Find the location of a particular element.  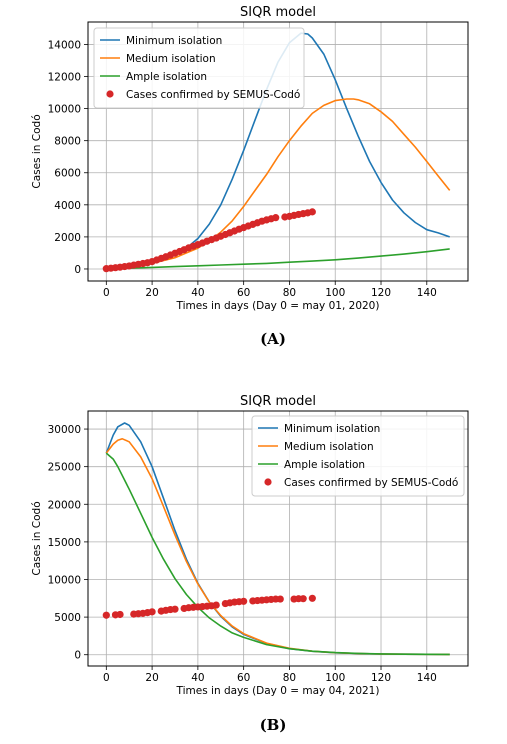

y-tick-label: 6000 is located at coordinates (67, 174).